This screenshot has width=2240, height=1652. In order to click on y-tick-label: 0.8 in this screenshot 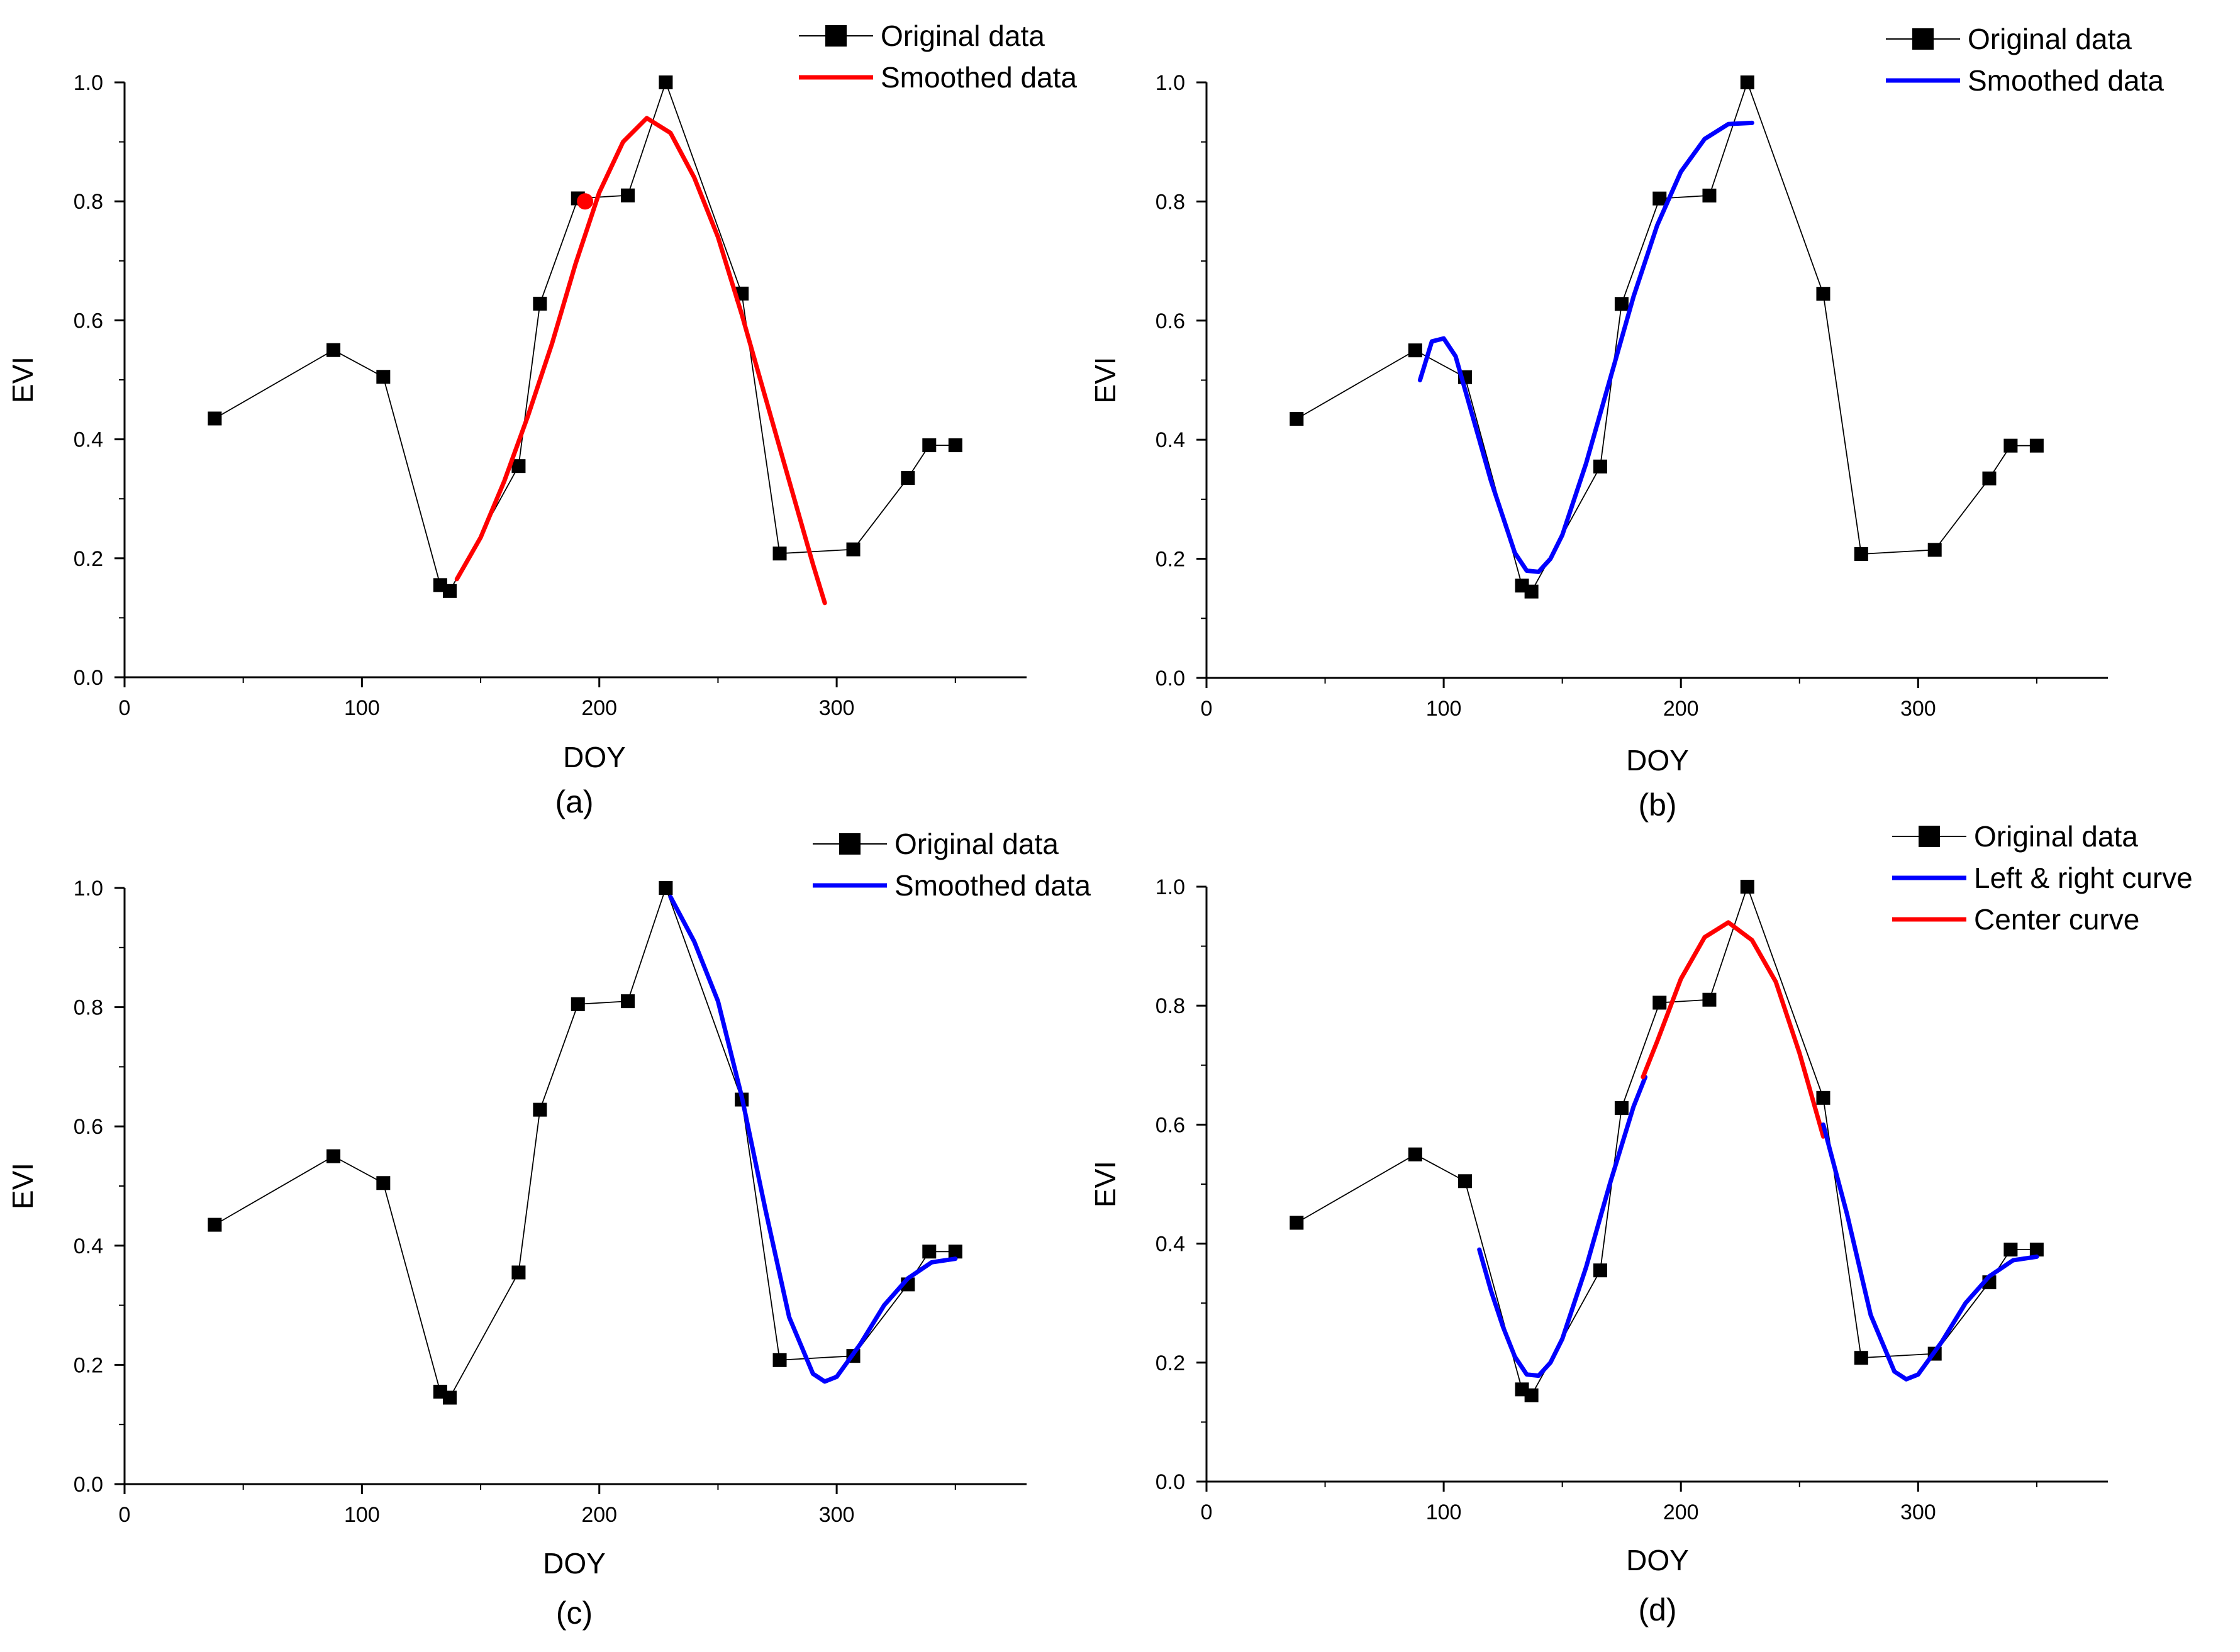, I will do `click(88, 1008)`.